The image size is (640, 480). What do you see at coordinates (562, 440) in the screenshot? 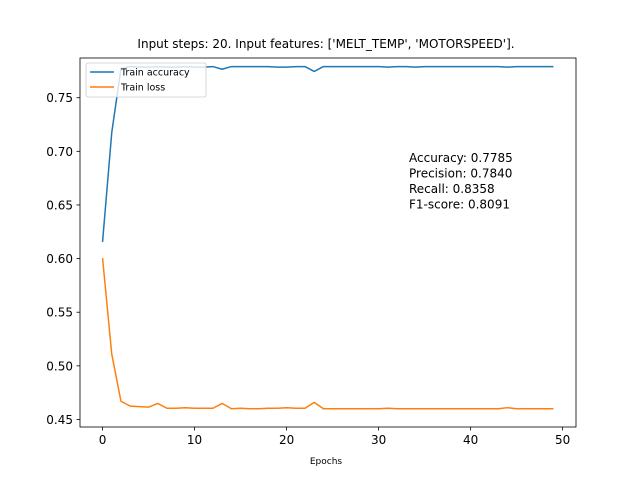
I see `x-tick-label: 50` at bounding box center [562, 440].